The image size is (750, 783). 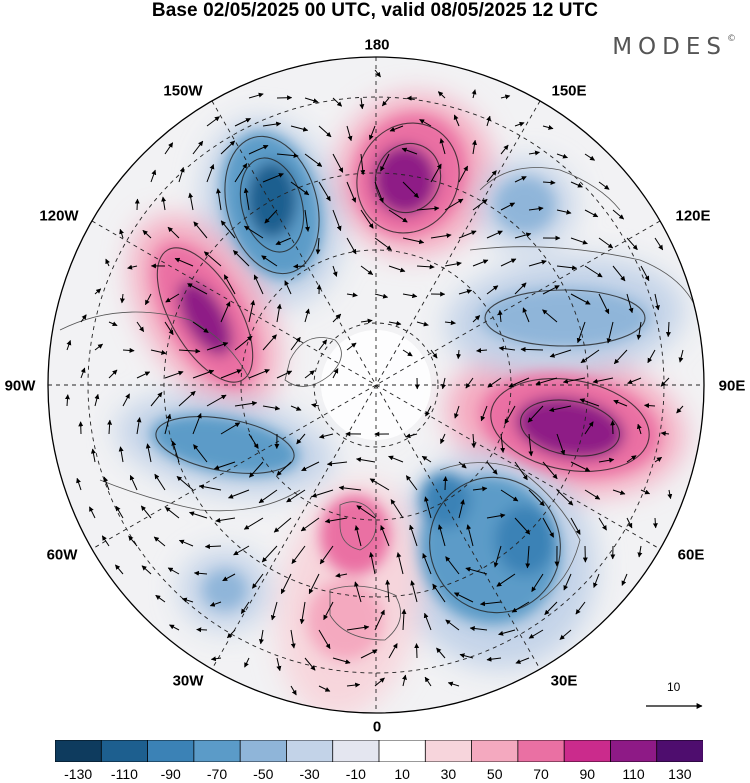 I want to click on colorbar-tick-label: -90, so click(x=170, y=774).